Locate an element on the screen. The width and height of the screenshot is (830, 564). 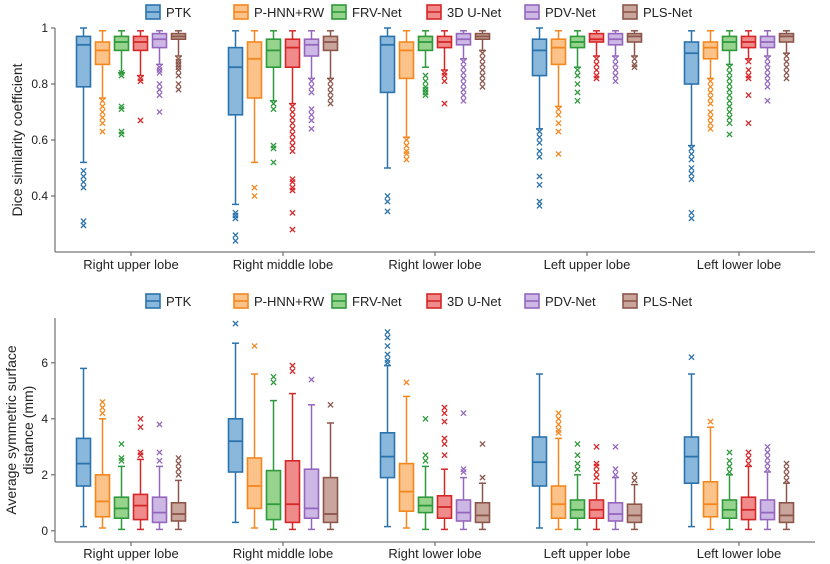
legend-item: P-HNN+RW is located at coordinates (279, 12).